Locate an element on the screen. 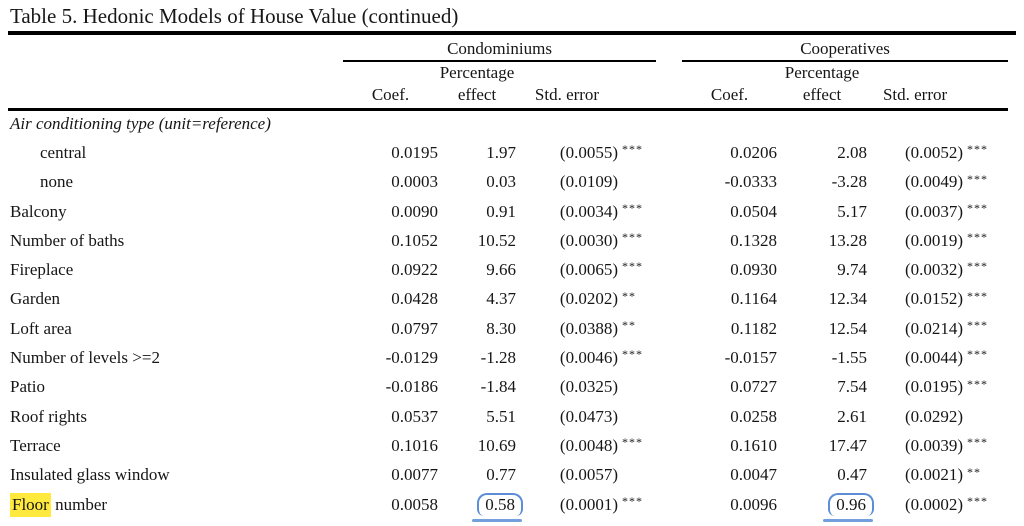  row-label: Insulated glass window is located at coordinates (90, 475).